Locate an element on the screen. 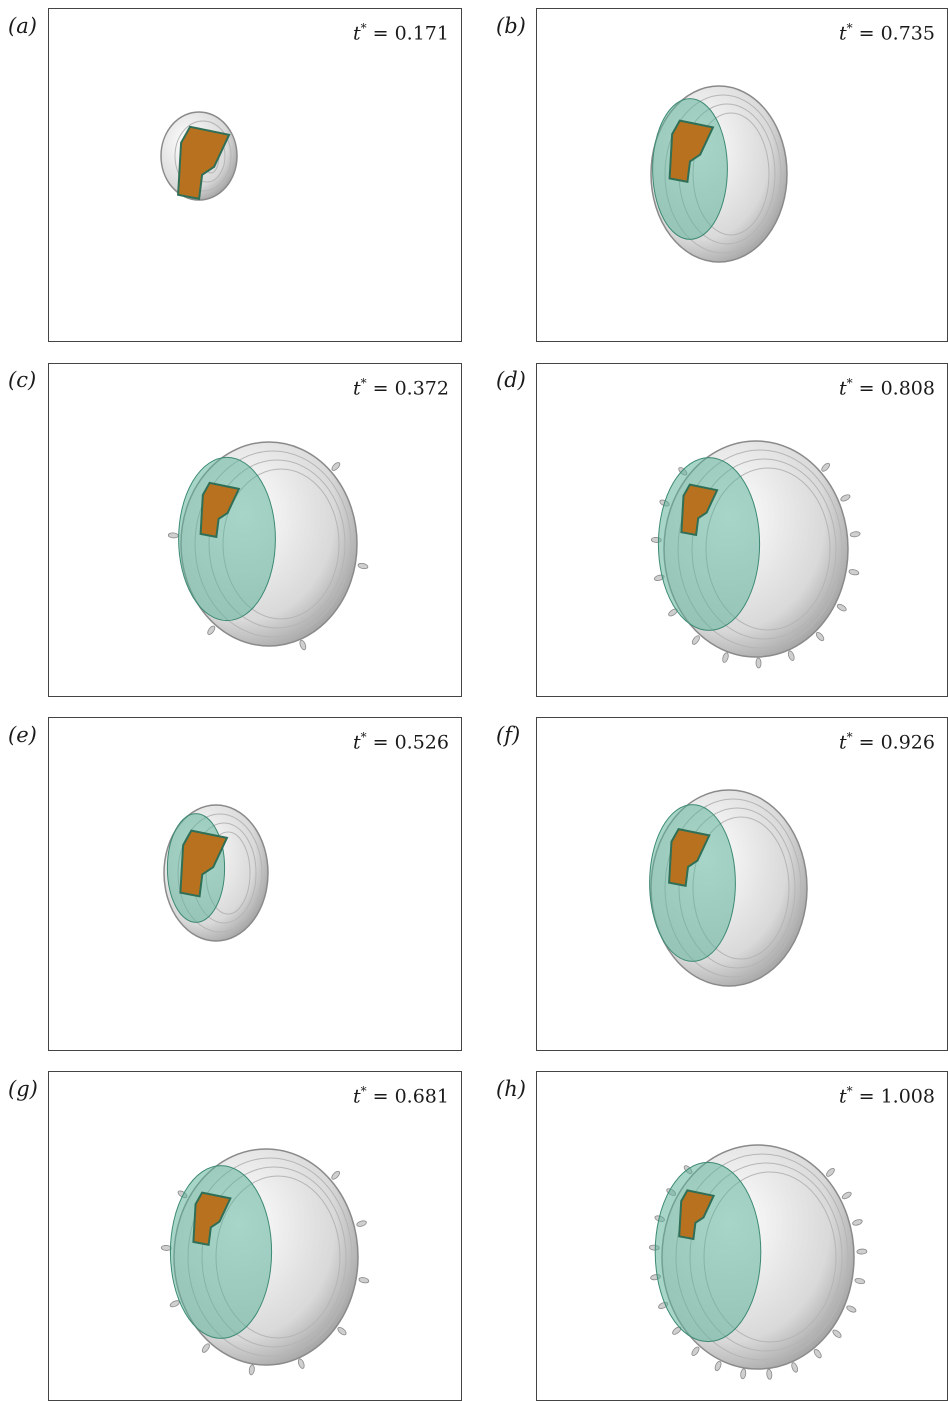 This screenshot has width=948, height=1401. droplet-render-g is located at coordinates (265, 1262).